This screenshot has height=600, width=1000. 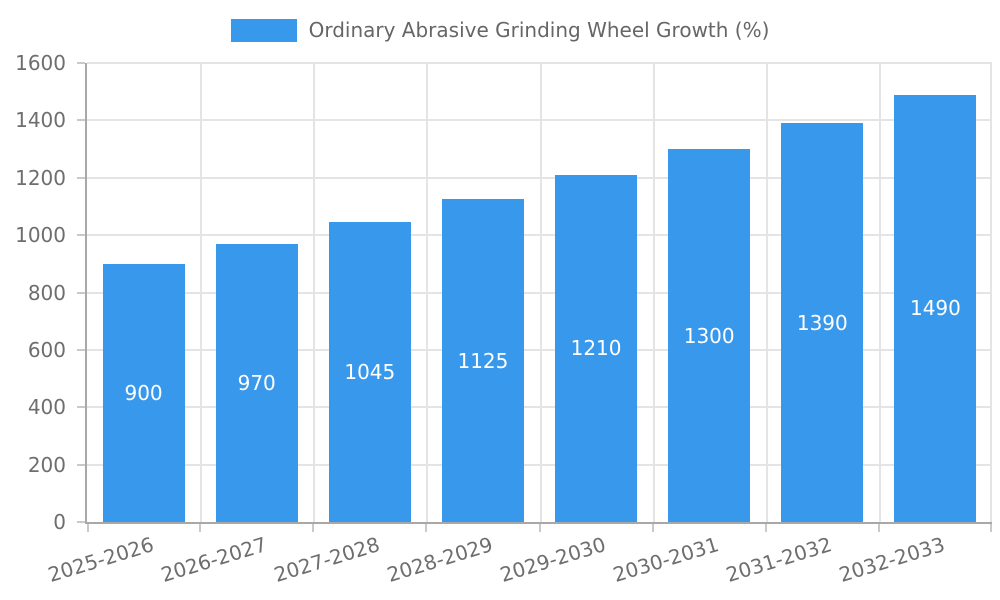 What do you see at coordinates (213, 559) in the screenshot?
I see `x-tick-label: 2026-2027` at bounding box center [213, 559].